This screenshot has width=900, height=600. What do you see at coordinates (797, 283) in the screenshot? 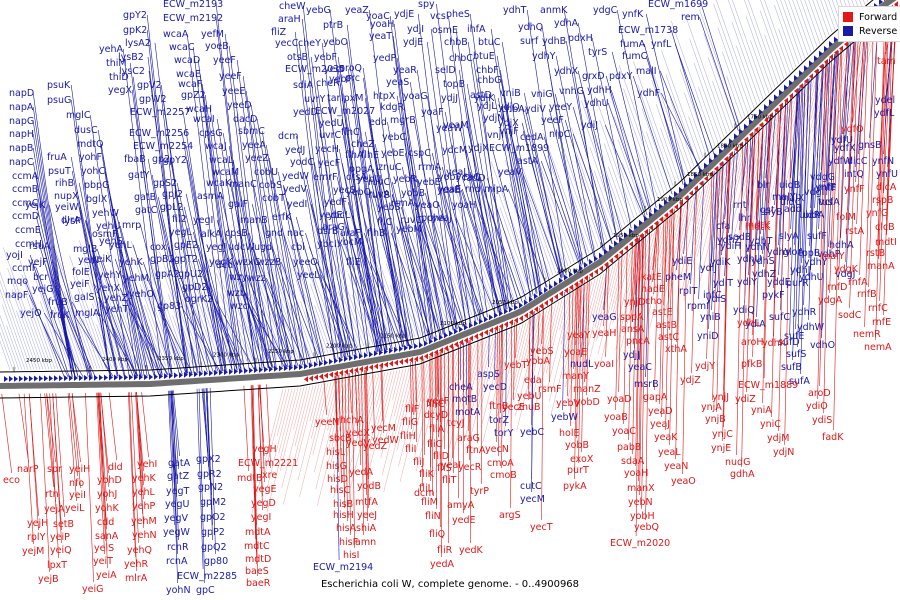
I see `gene-label-purr: purR` at bounding box center [797, 283].